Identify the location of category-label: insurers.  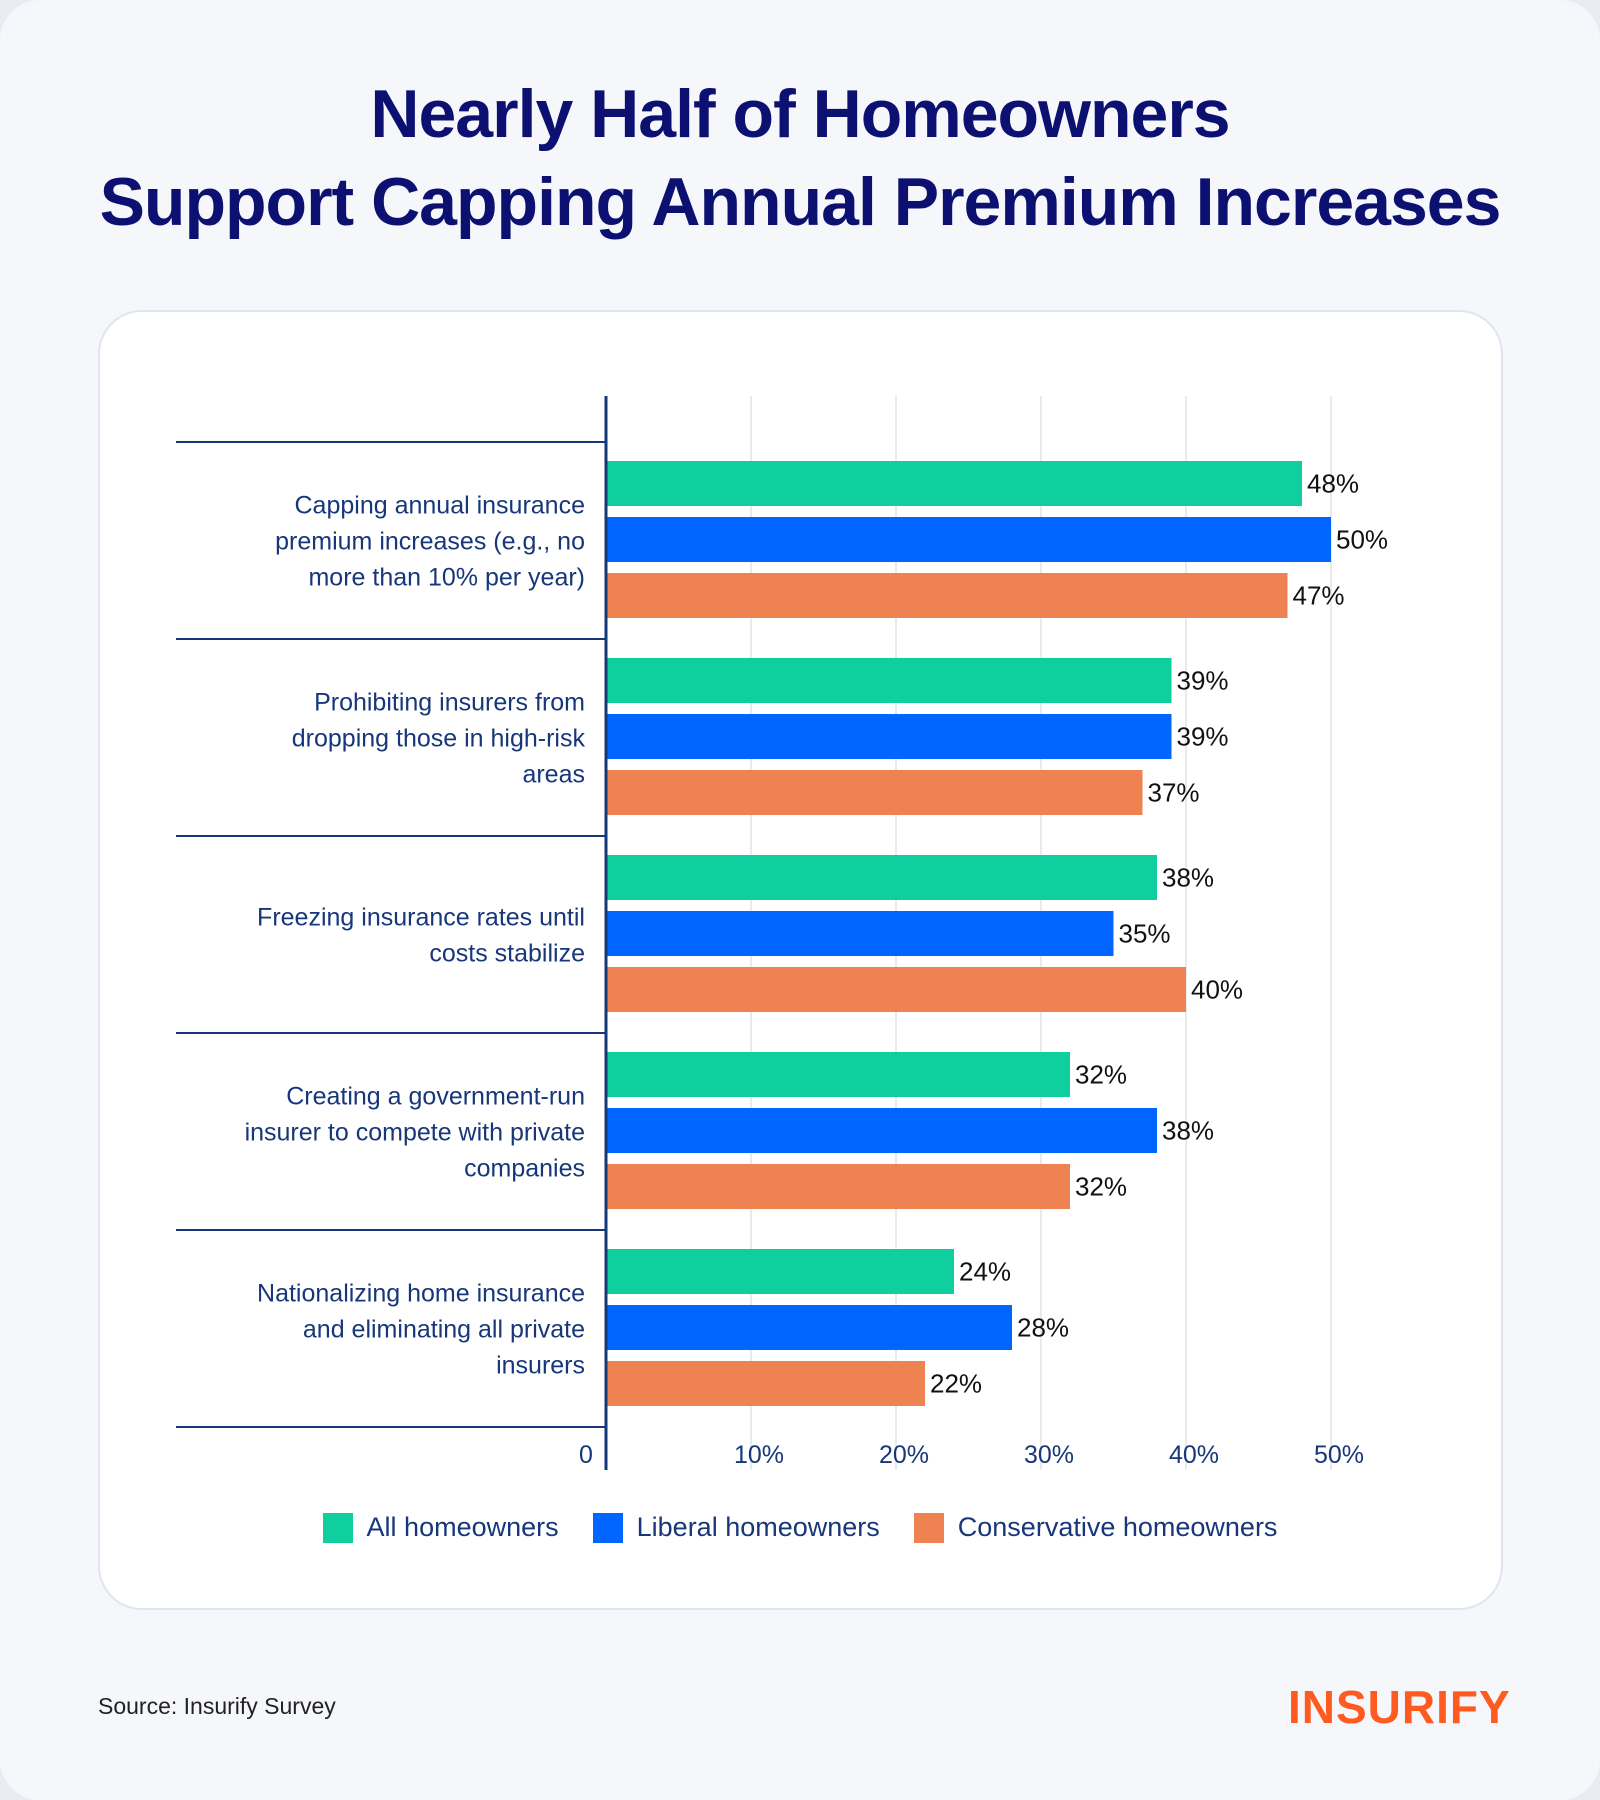
(540, 1366).